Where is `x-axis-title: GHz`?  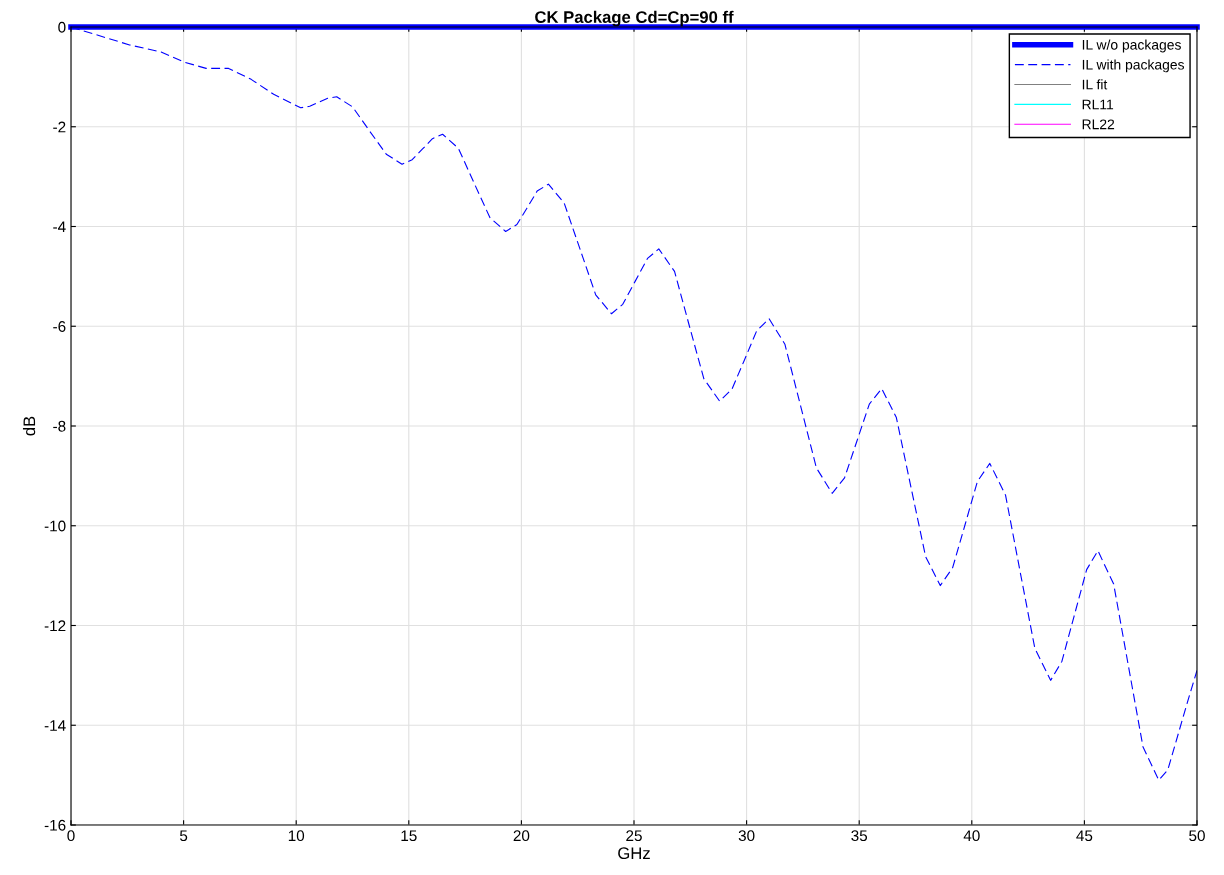 x-axis-title: GHz is located at coordinates (634, 853).